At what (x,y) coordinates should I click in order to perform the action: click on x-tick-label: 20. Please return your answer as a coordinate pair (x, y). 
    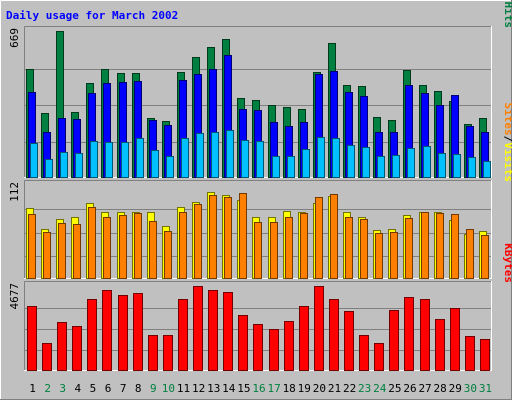
    Looking at the image, I should click on (319, 388).